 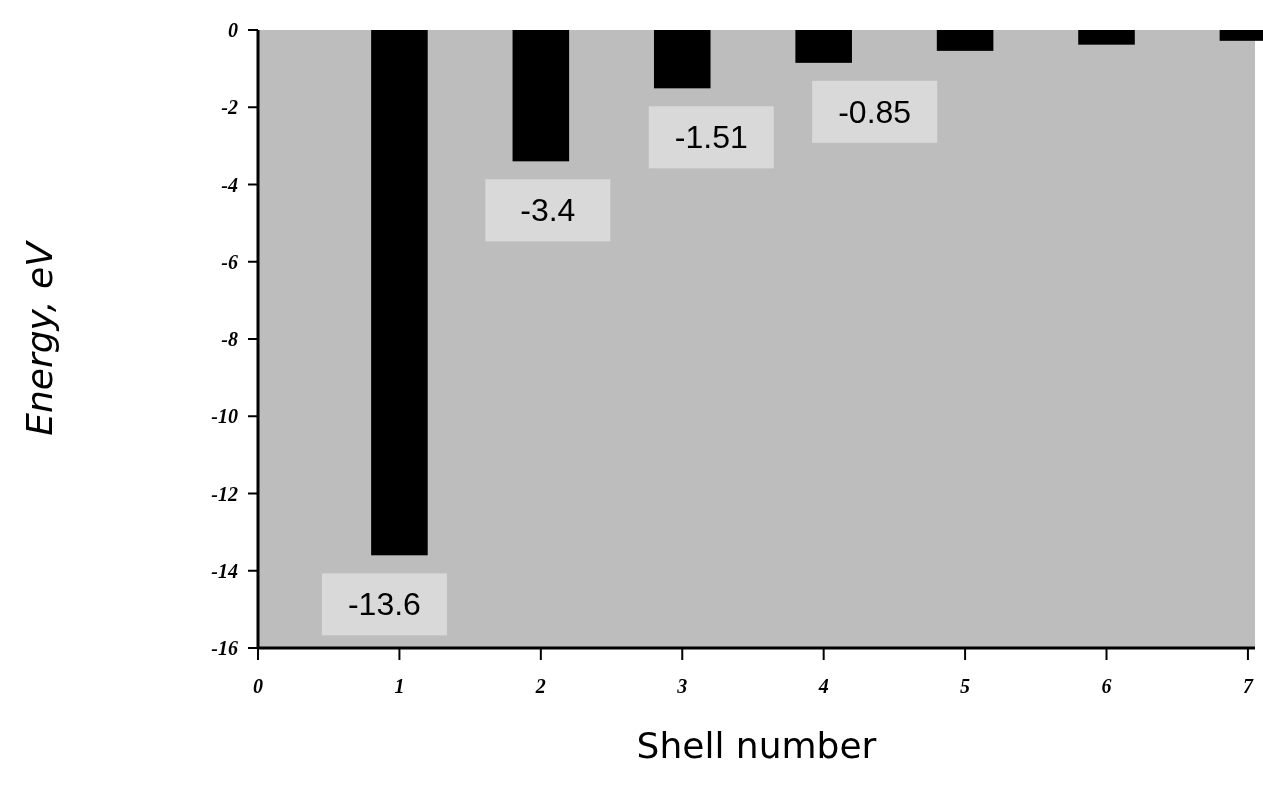 I want to click on x-tick-label: 5, so click(x=965, y=686).